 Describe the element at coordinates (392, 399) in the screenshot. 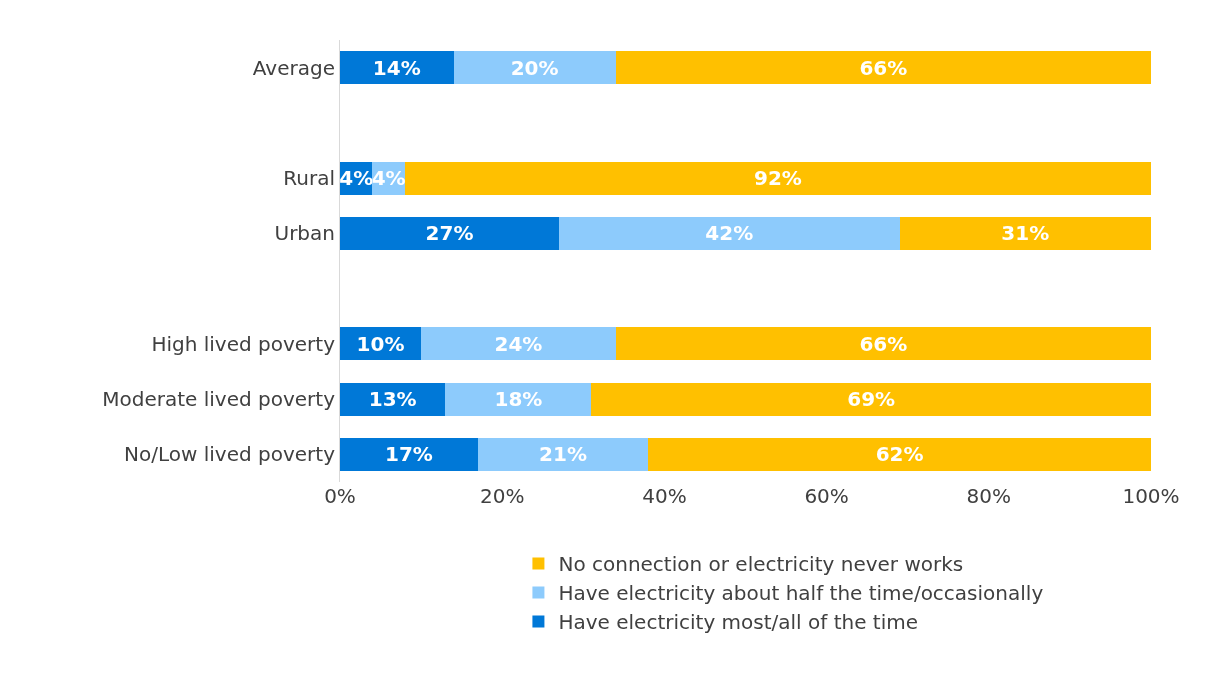

I see `data-label: 13%` at that location.